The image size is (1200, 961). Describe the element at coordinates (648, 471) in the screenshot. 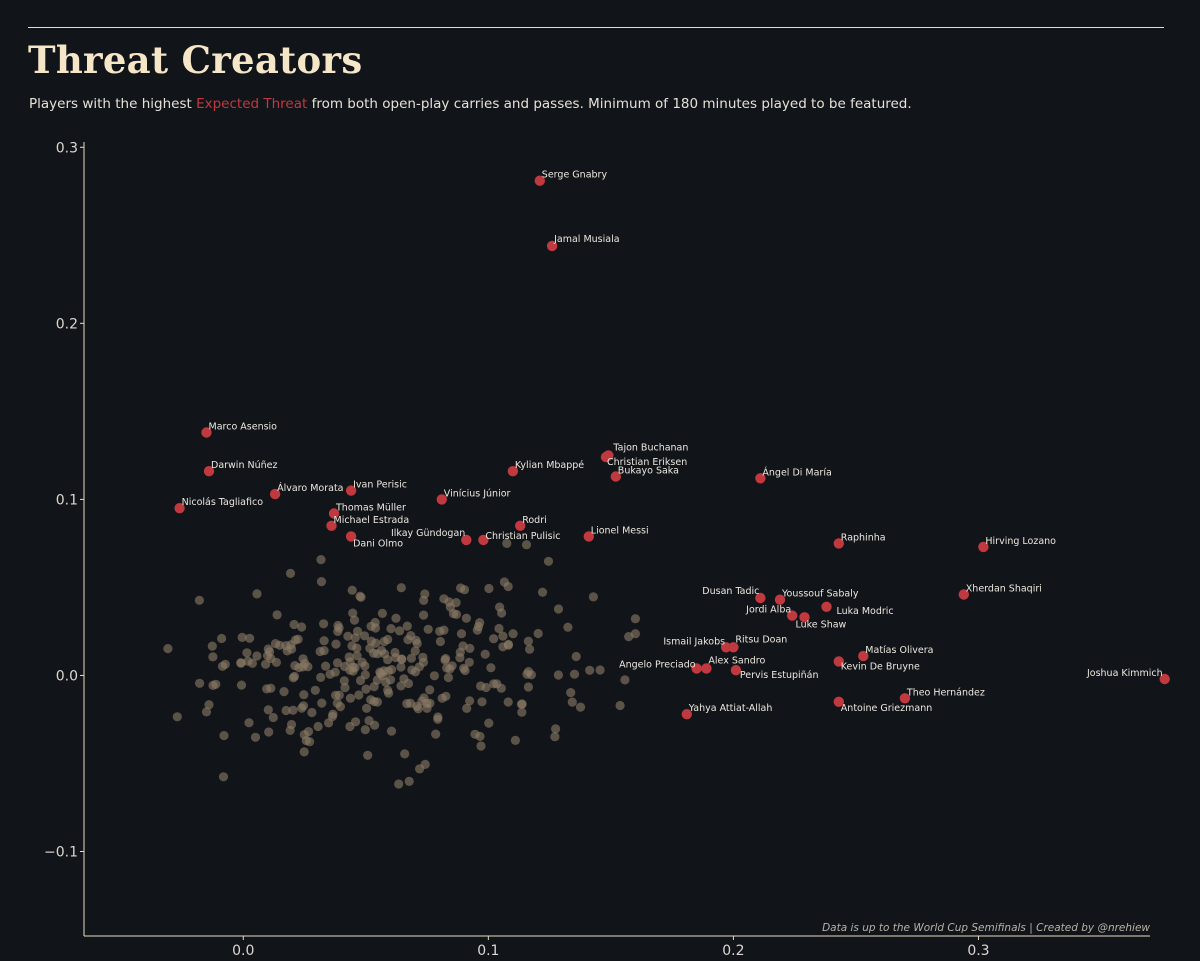

I see `point-label: Bukayo Saka` at that location.